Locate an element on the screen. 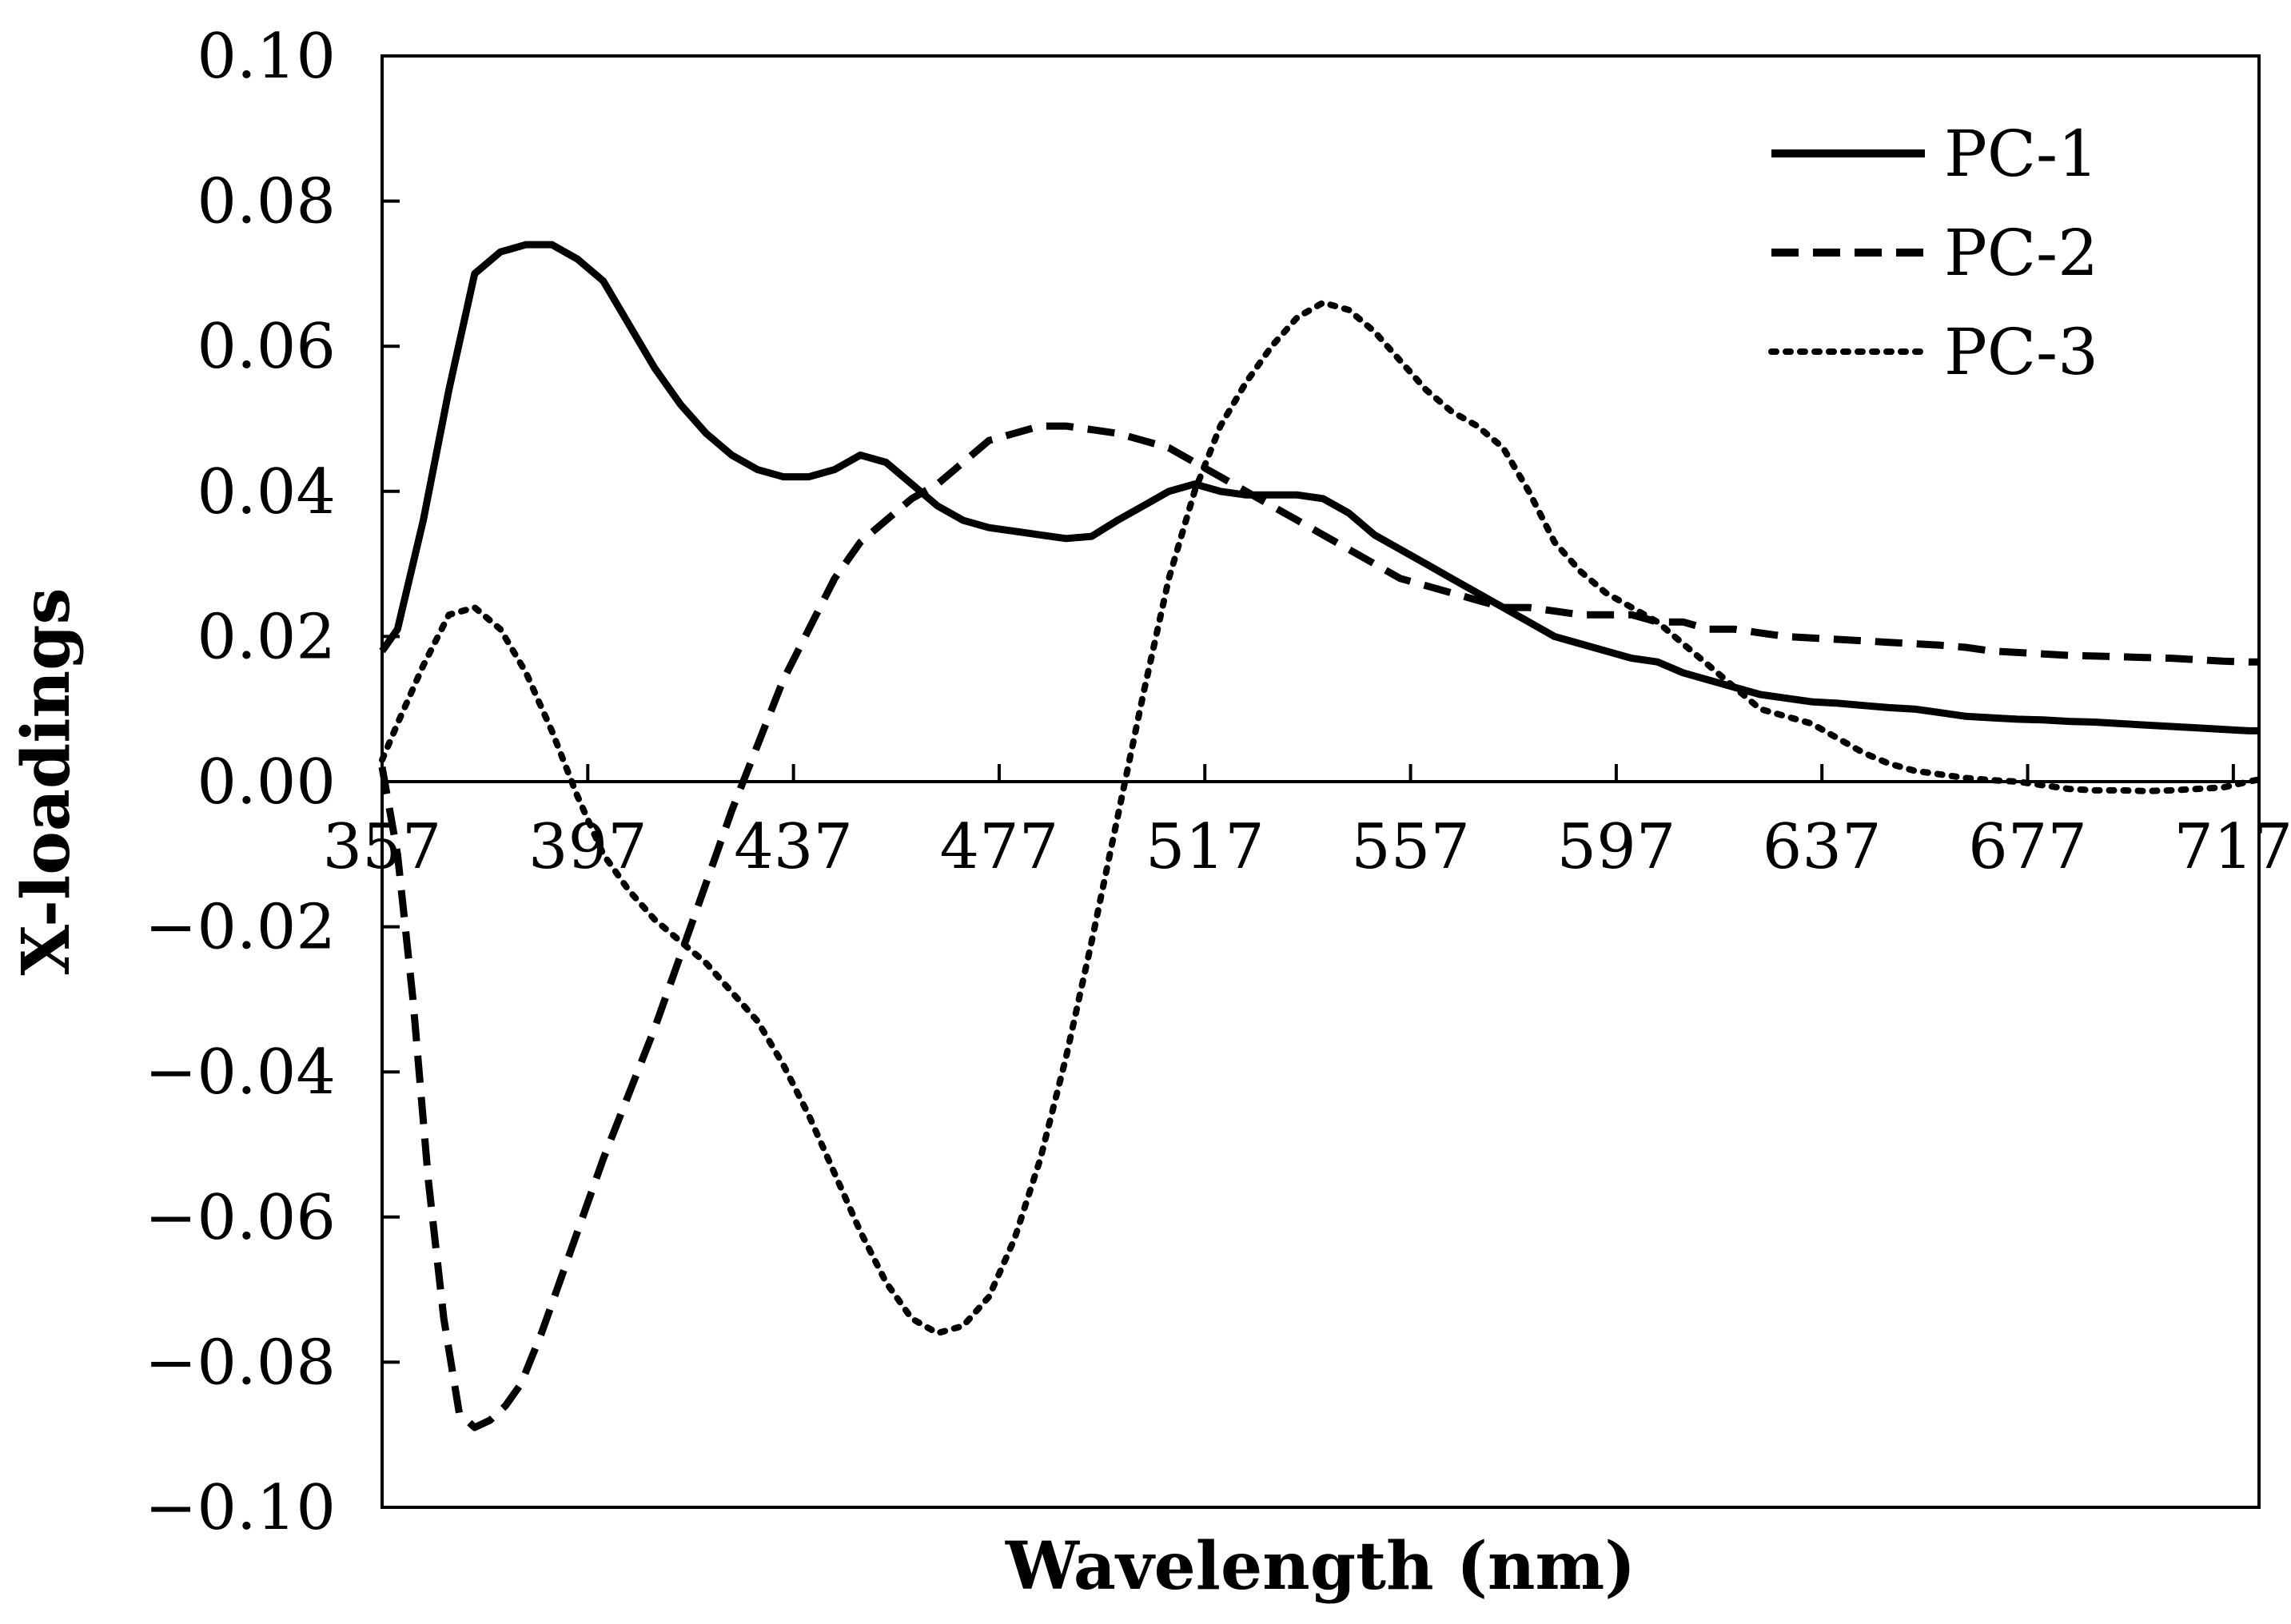 The height and width of the screenshot is (1624, 2291). y-tick-label: 0.04 is located at coordinates (266, 492).